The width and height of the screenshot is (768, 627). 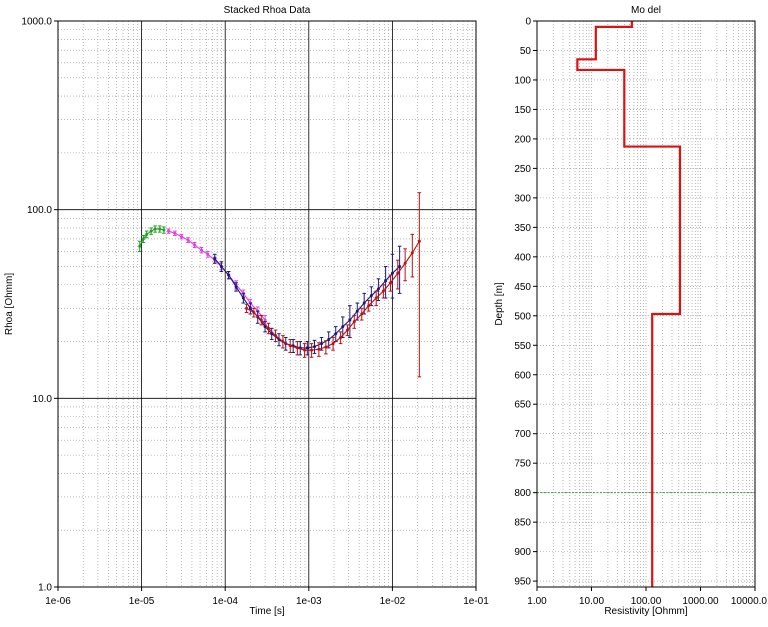 What do you see at coordinates (58, 601) in the screenshot?
I see `rhoa-x-tick-label: 1e-06` at bounding box center [58, 601].